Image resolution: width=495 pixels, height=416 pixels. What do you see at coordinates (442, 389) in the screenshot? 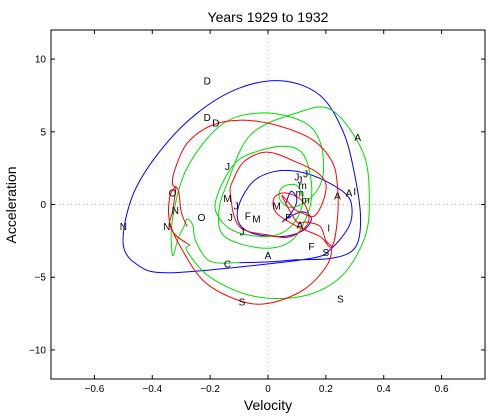
I see `x-tick-label: 0.6` at bounding box center [442, 389].